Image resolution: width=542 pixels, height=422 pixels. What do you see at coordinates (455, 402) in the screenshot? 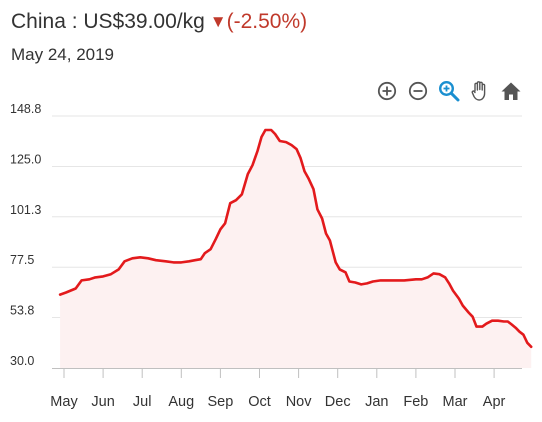
I see `x-tick-label: Mar` at bounding box center [455, 402].